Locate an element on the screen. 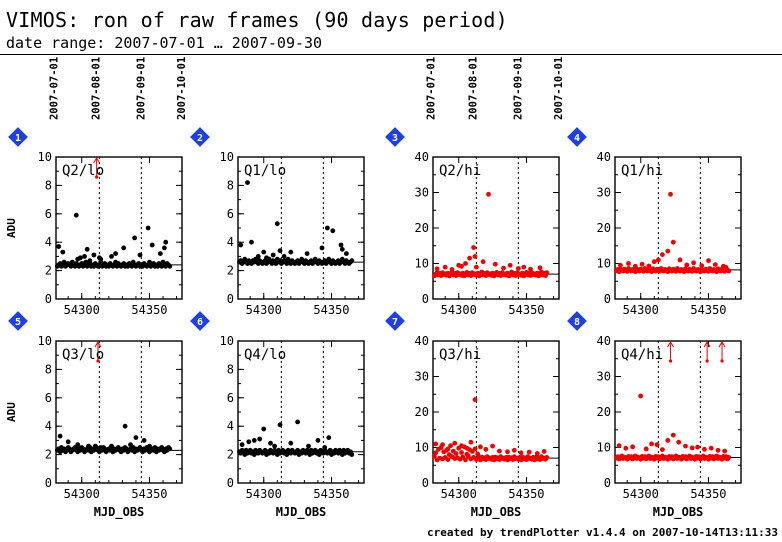  panel-badge-number: 5 is located at coordinates (18, 322).